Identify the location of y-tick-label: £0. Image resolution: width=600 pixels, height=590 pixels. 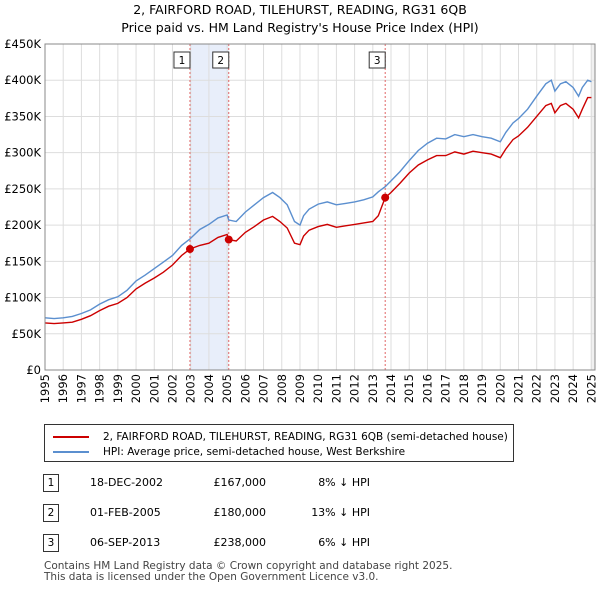
(33, 370).